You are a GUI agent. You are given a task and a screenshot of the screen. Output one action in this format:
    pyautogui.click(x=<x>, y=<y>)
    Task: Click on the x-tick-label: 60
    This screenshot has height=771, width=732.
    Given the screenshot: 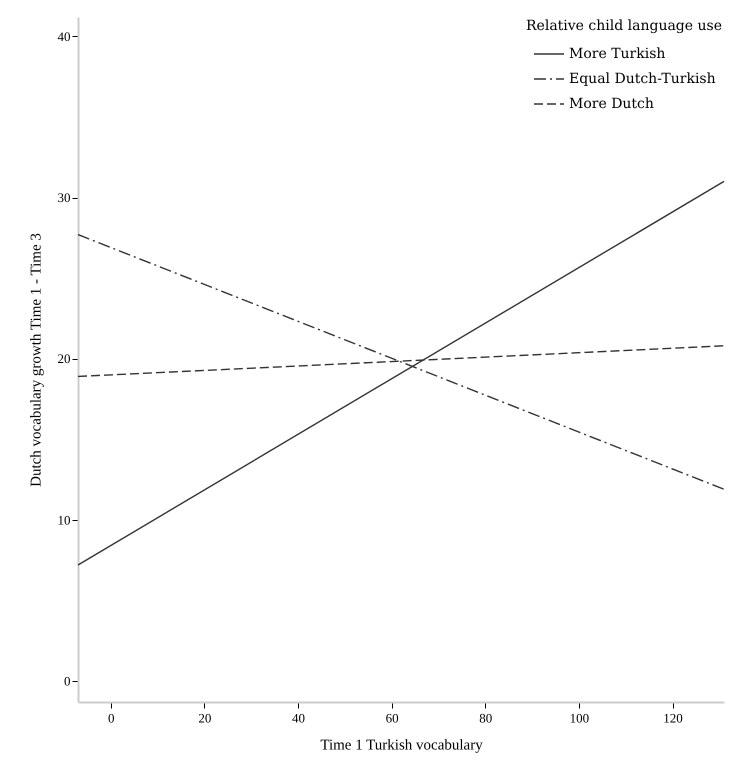 What is the action you would take?
    pyautogui.click(x=392, y=718)
    